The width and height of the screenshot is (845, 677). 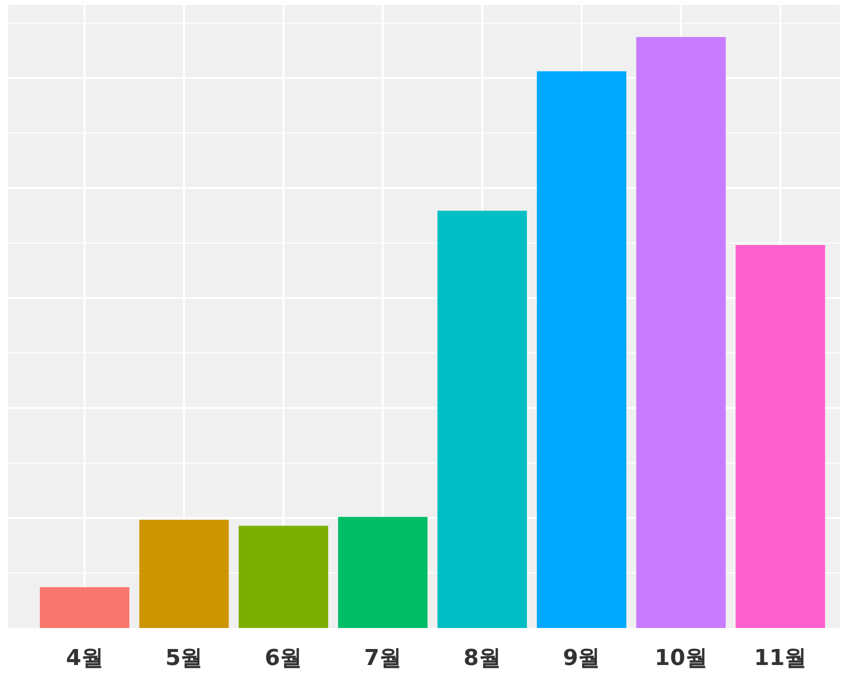 I want to click on x-tick-label: 6월, so click(x=283, y=658).